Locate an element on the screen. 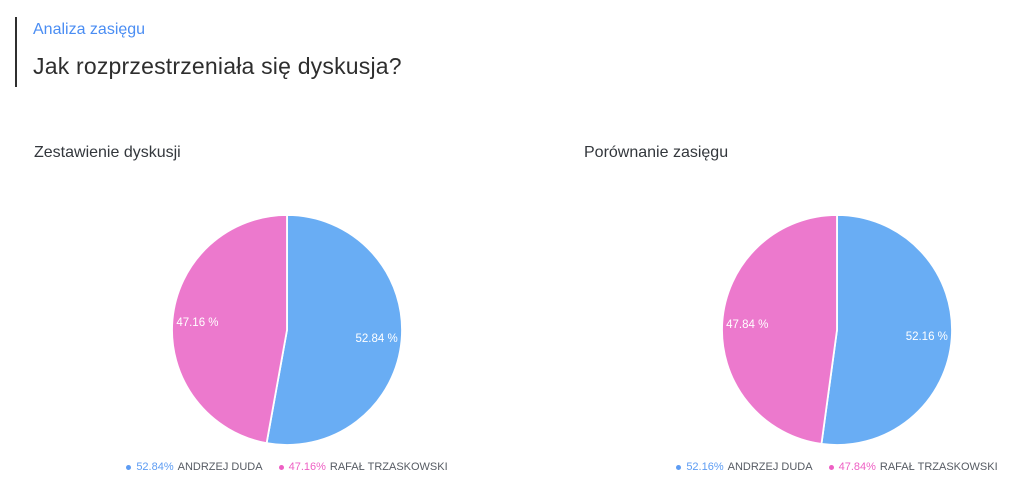 Image resolution: width=1024 pixels, height=503 pixels. legend-percent: 52.16% is located at coordinates (705, 467).